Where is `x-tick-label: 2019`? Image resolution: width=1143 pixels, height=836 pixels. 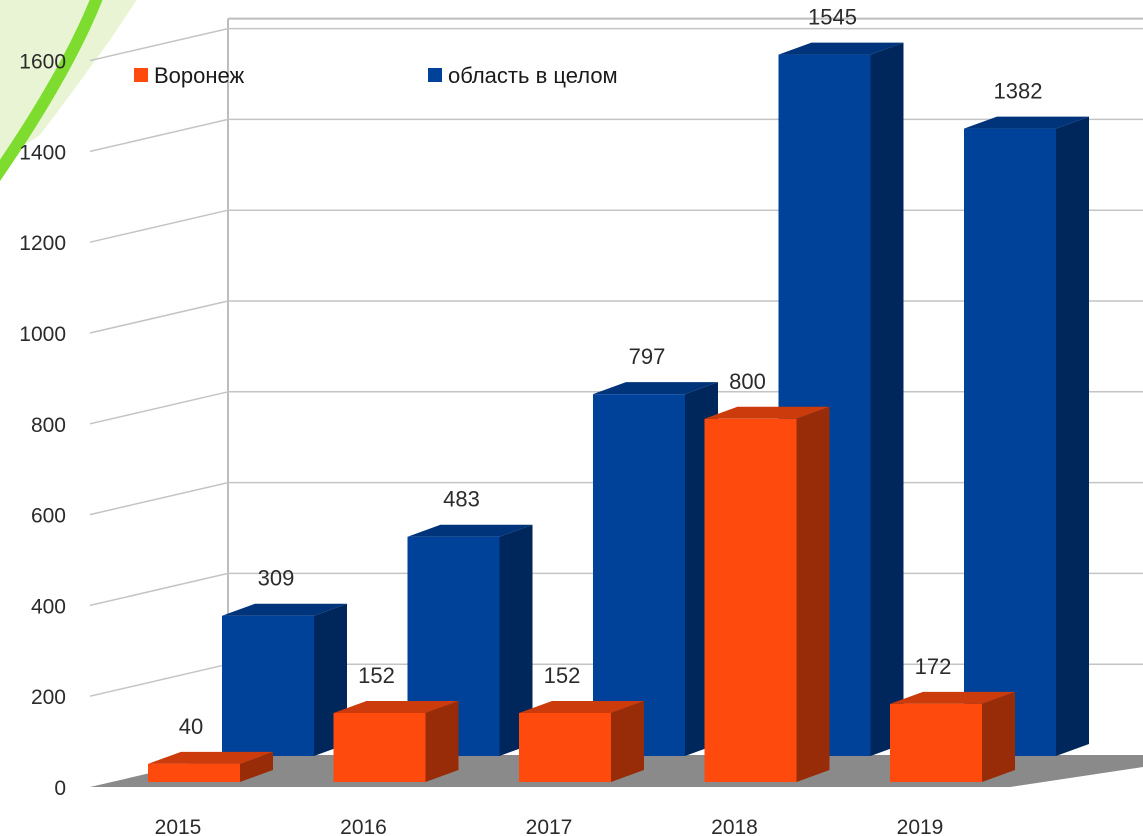 x-tick-label: 2019 is located at coordinates (920, 826).